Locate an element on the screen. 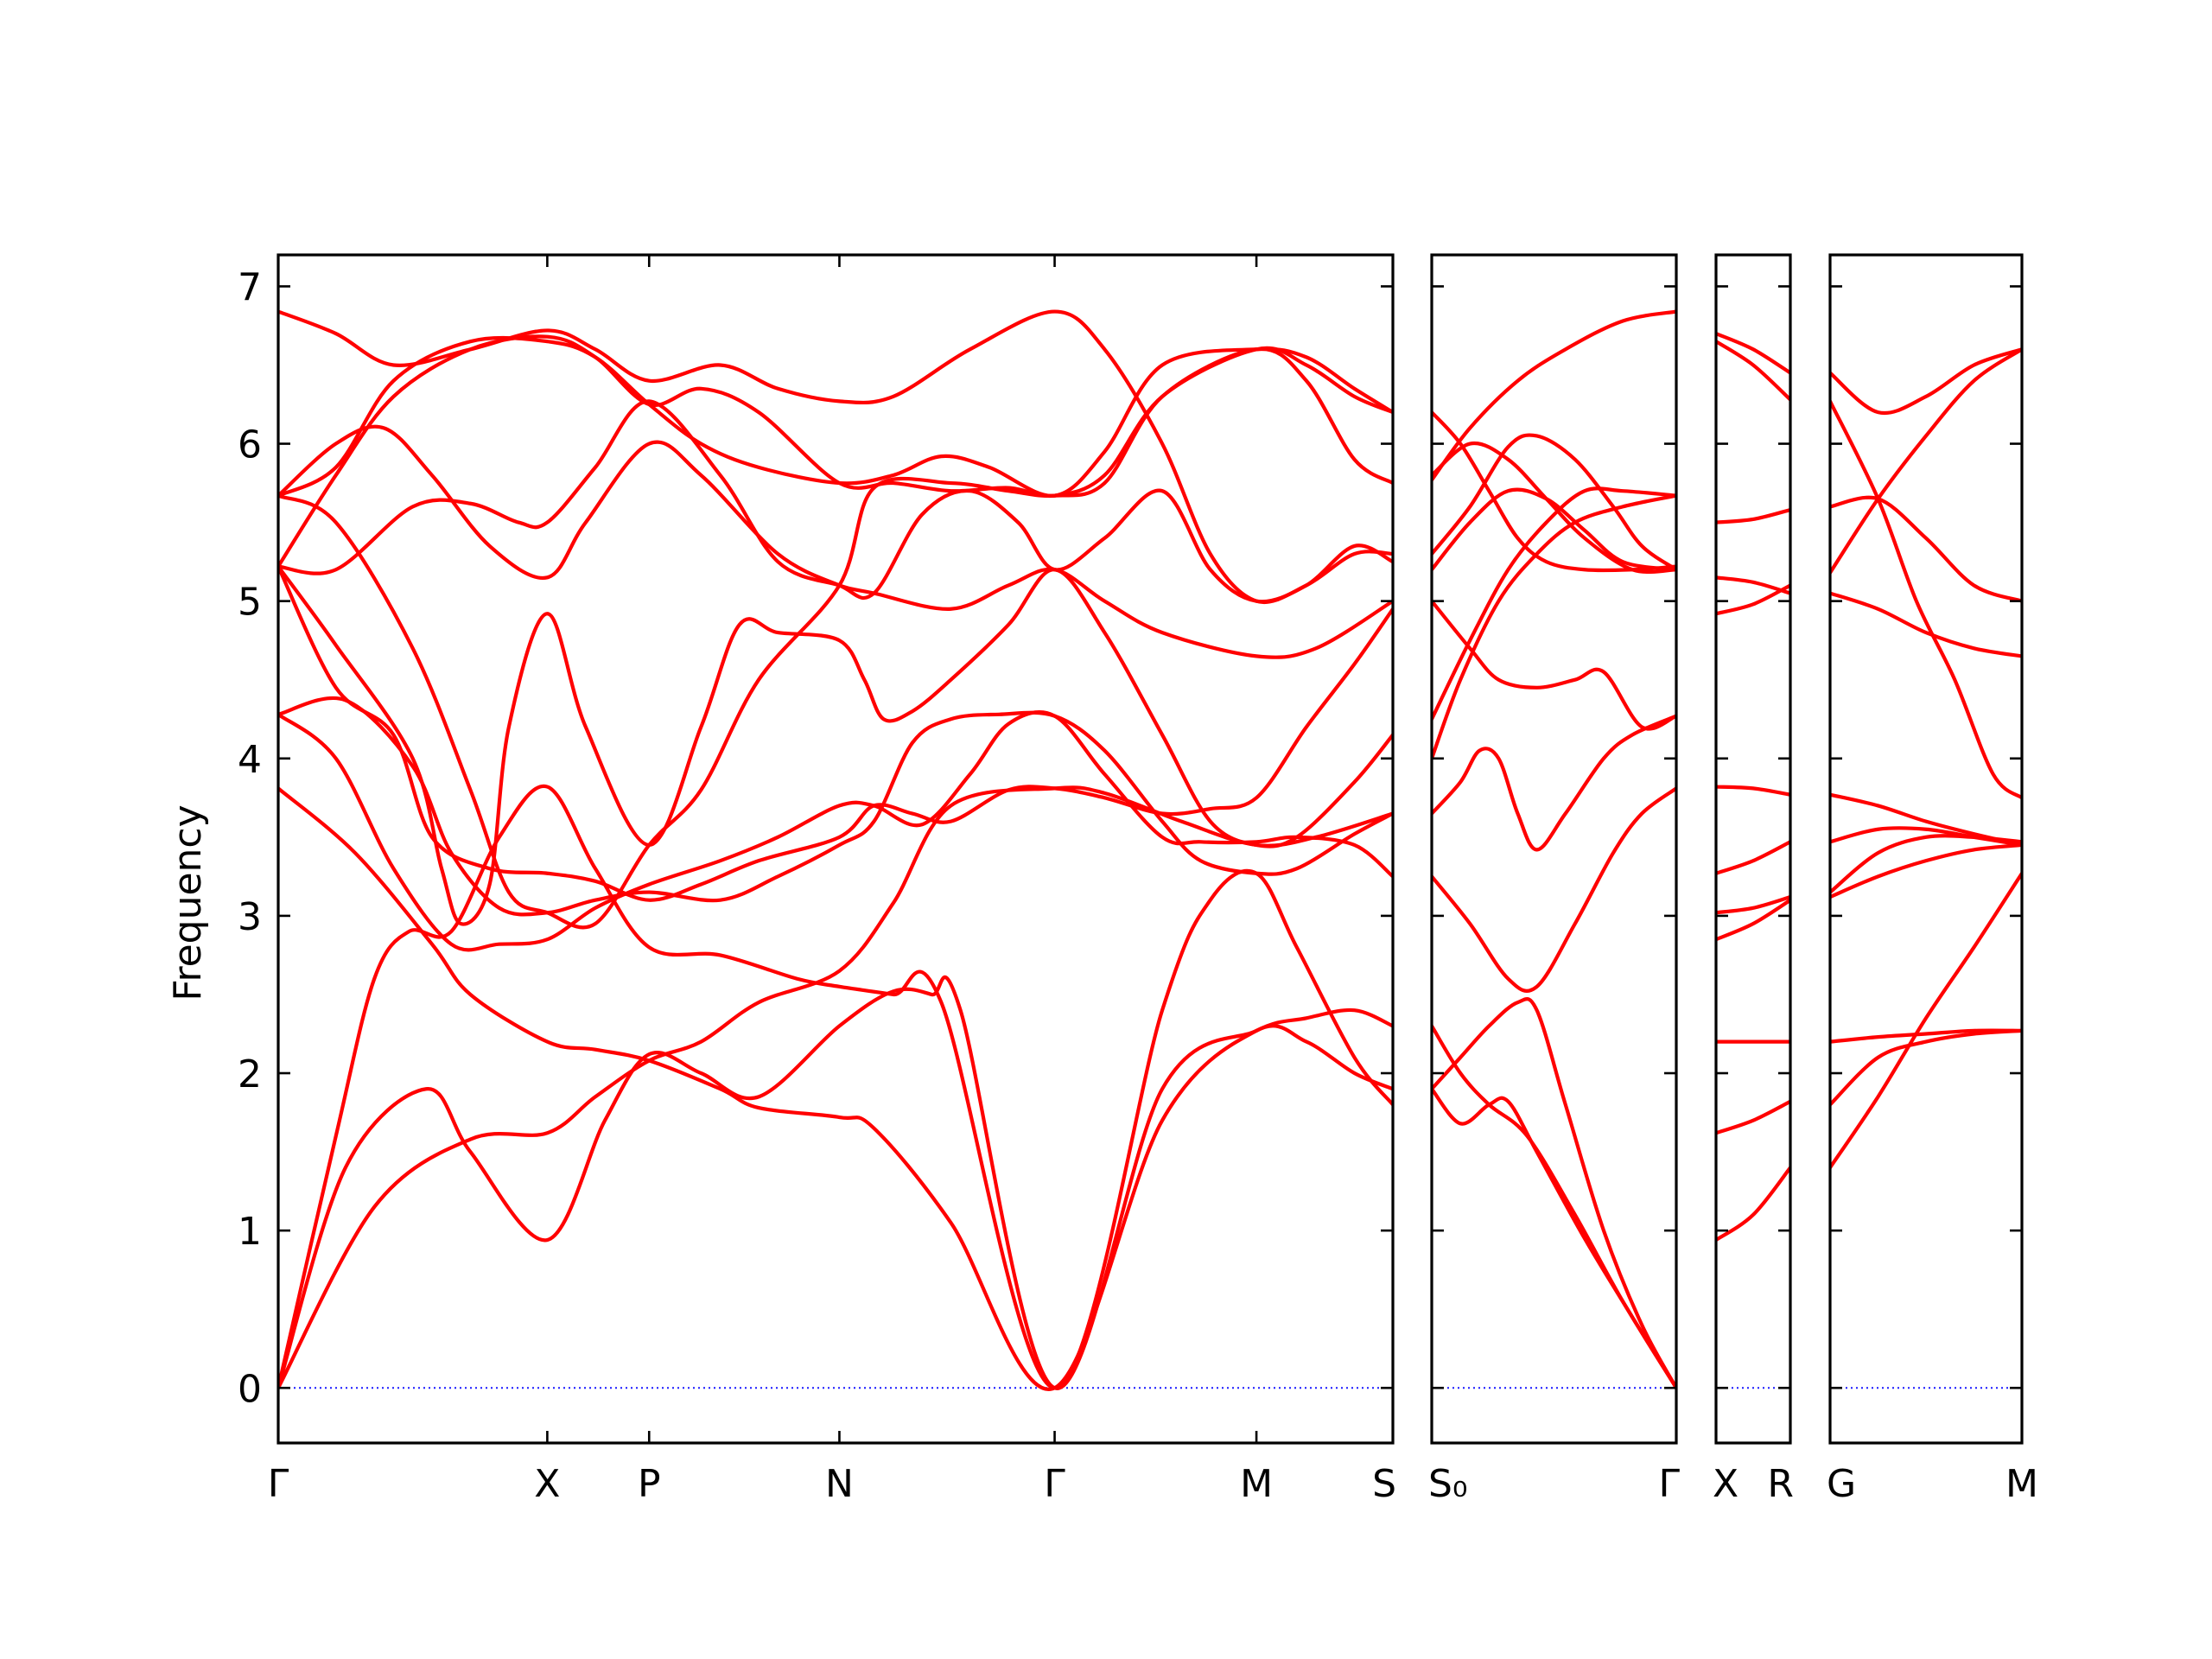 This screenshot has width=2212, height=1659. y-tick-label: 3 is located at coordinates (250, 917).